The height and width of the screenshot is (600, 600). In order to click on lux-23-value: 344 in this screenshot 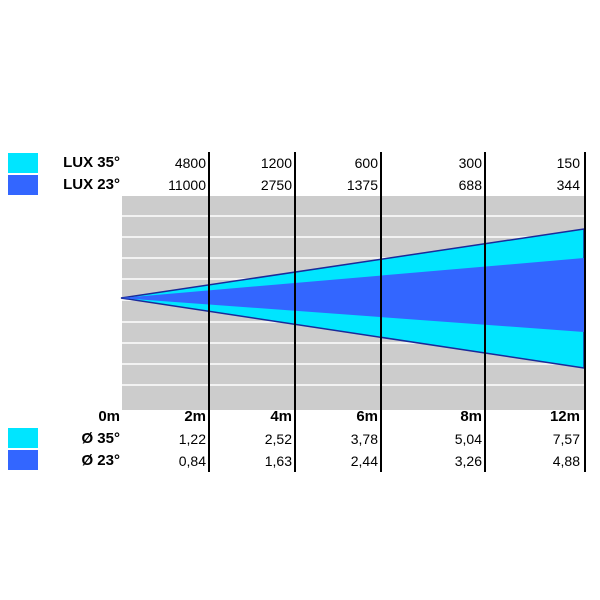, I will do `click(568, 185)`.